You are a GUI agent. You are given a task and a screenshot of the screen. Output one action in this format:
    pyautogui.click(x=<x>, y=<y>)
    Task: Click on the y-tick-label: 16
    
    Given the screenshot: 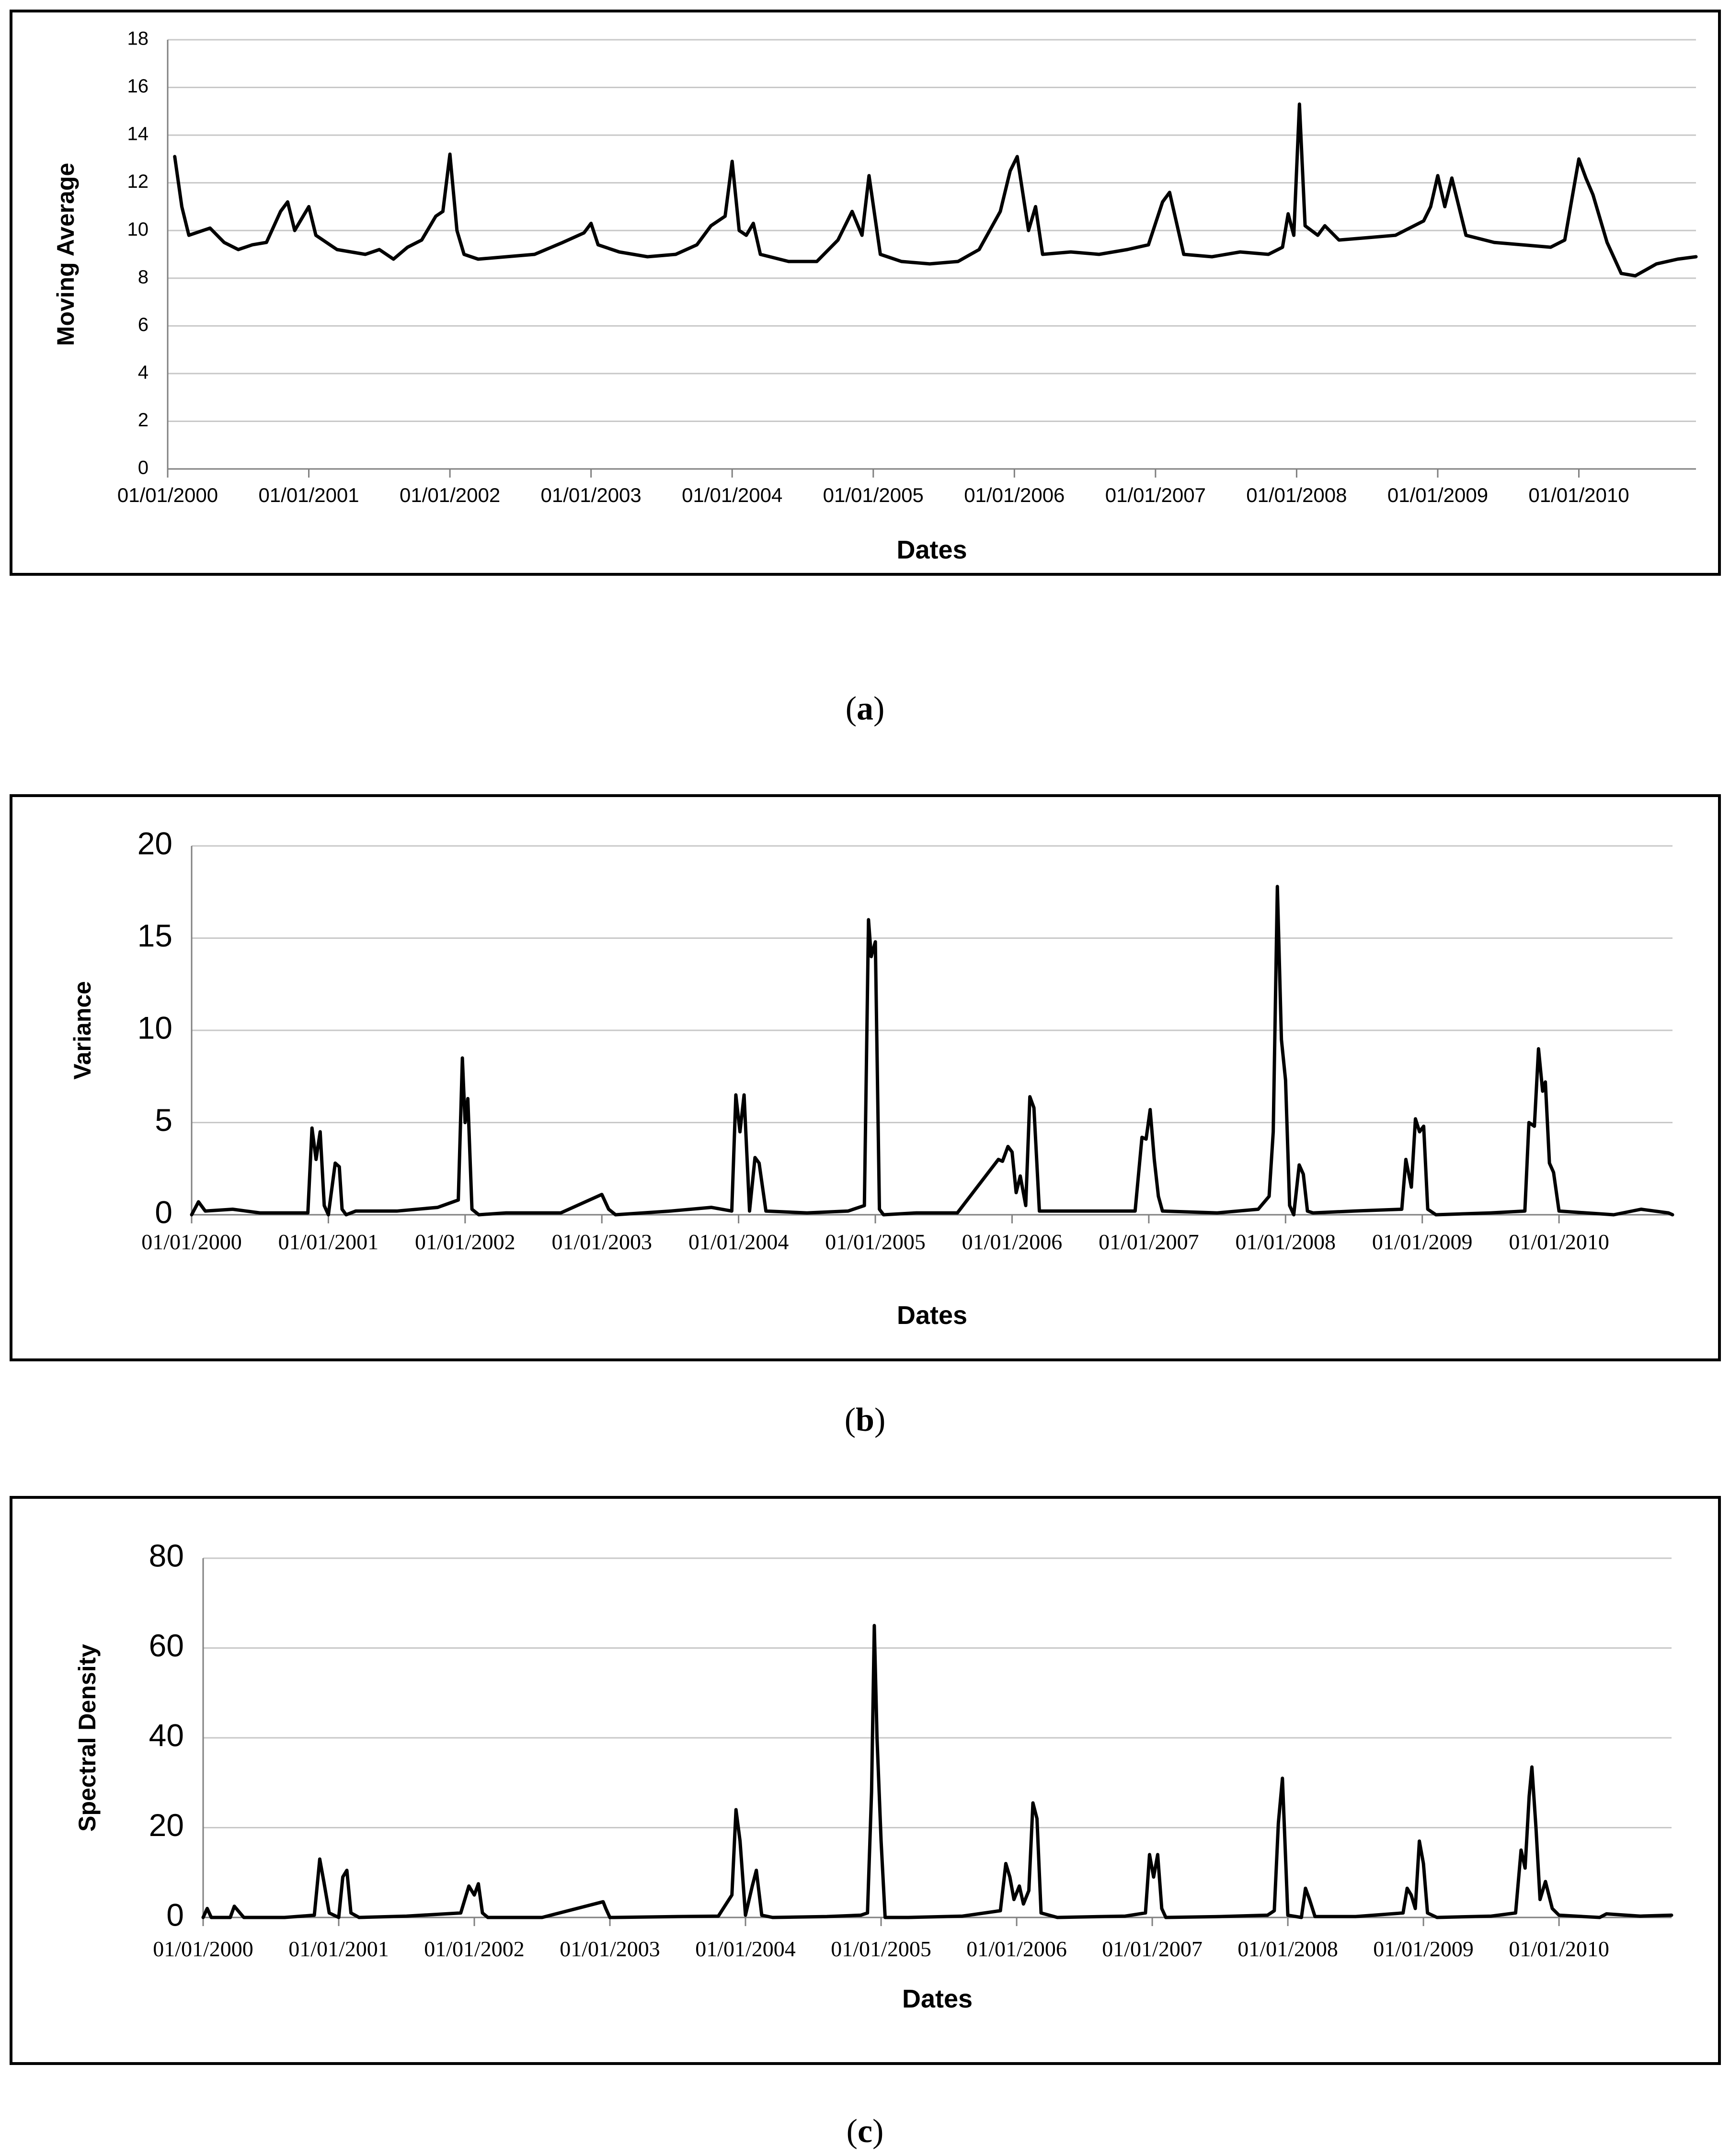 What is the action you would take?
    pyautogui.click(x=138, y=86)
    